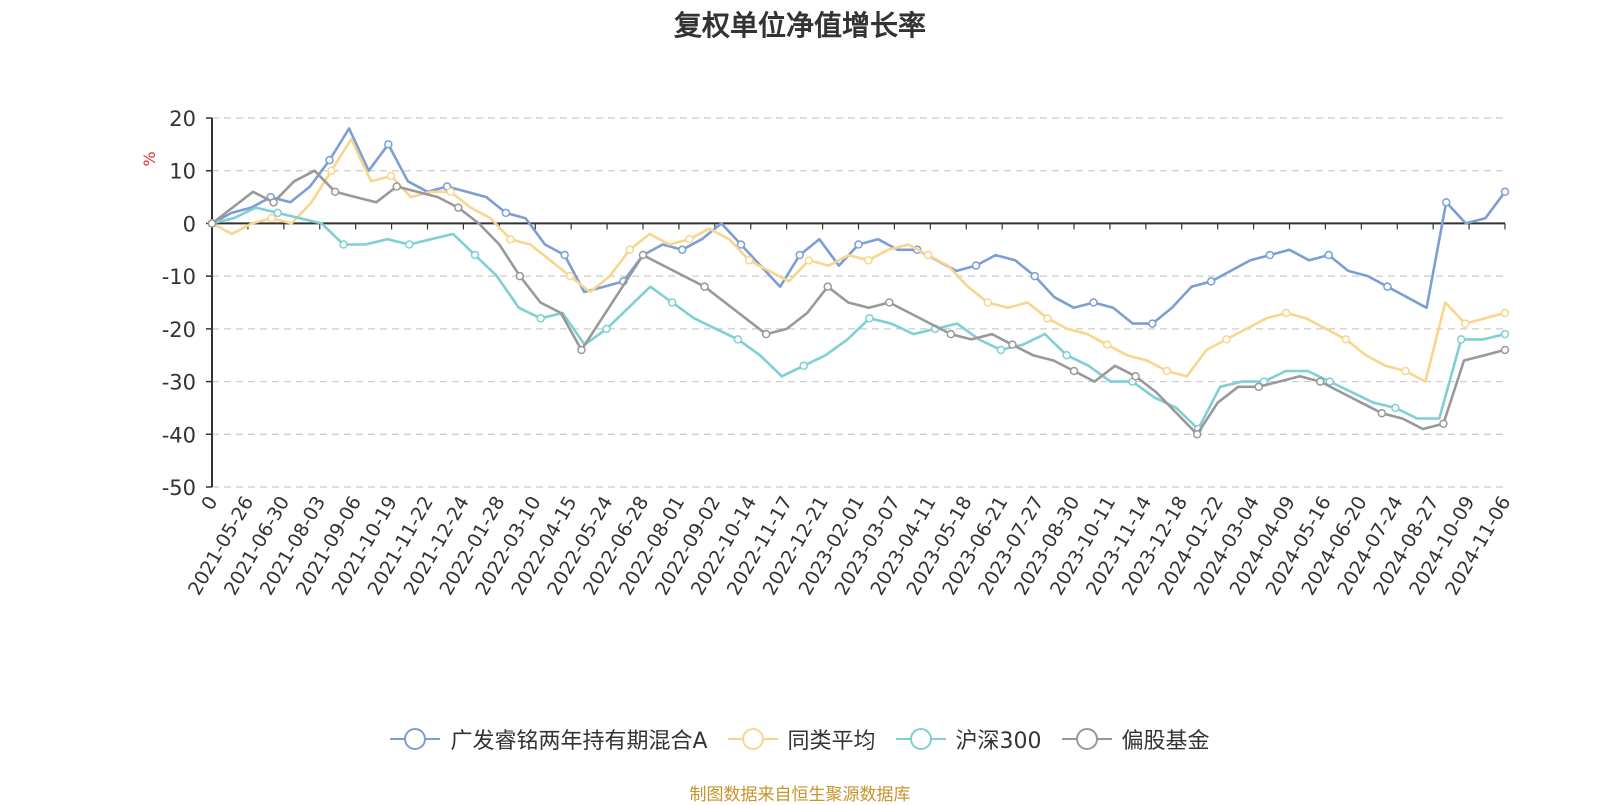  I want to click on y-tick-label: -10, so click(179, 277).